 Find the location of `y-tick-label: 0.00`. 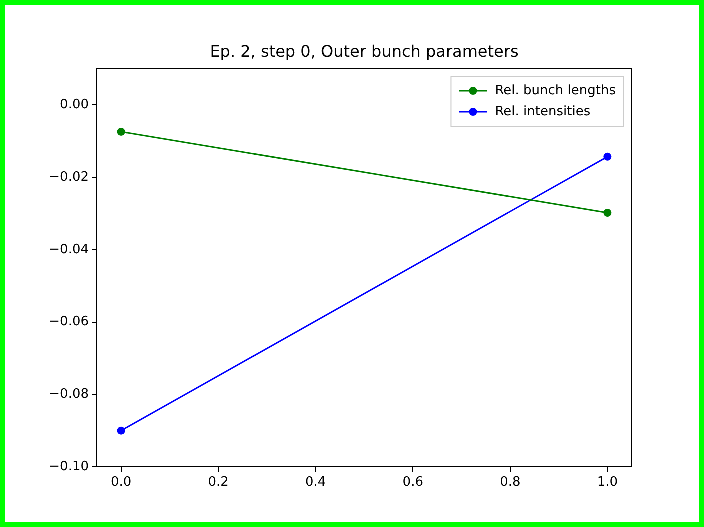

y-tick-label: 0.00 is located at coordinates (74, 105).